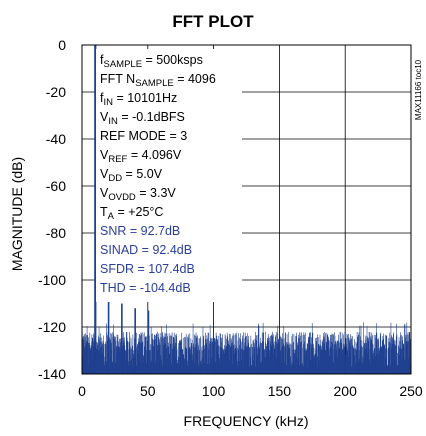 This screenshot has height=436, width=426. I want to click on annotation-line: VOVDD = 3.3V, so click(138, 194).